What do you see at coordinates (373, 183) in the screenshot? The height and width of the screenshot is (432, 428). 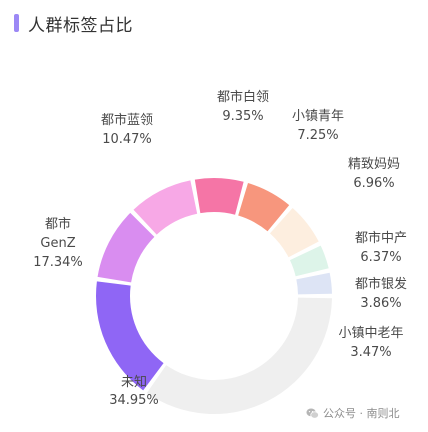 I see `slice-value-5: 6.96%` at bounding box center [373, 183].